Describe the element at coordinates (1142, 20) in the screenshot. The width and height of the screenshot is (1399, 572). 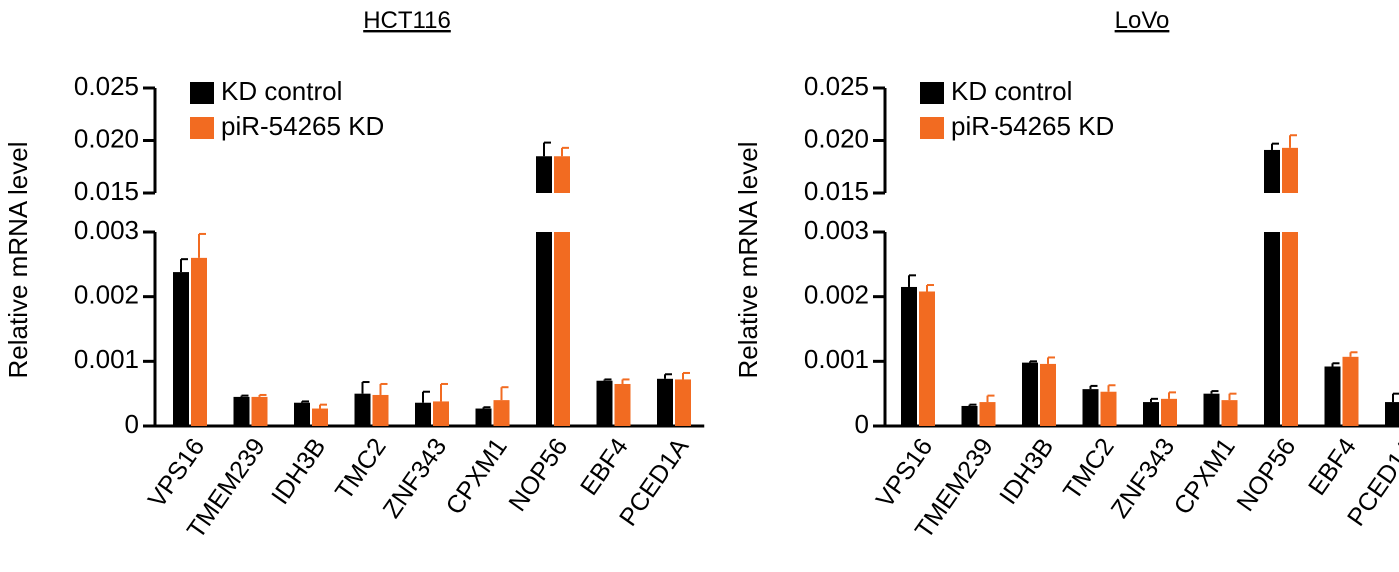
I see `chart-title: LoVo` at that location.